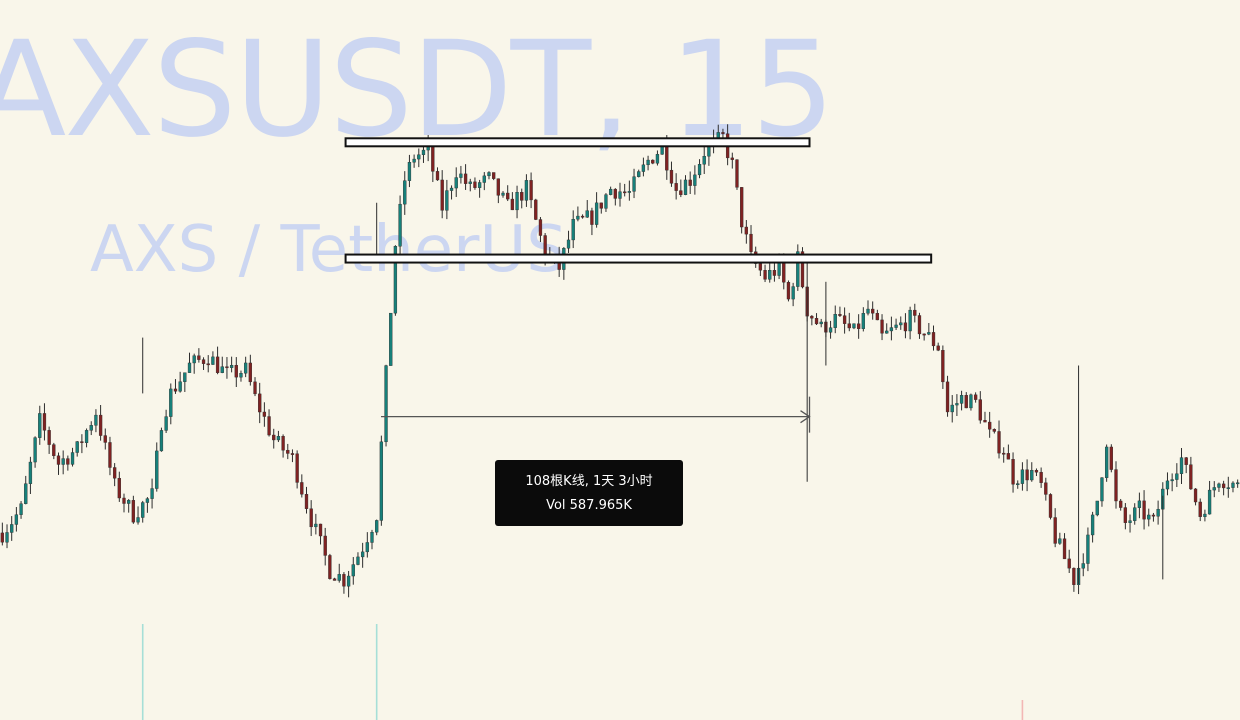  I want to click on range-resistance-line, so click(577, 142).